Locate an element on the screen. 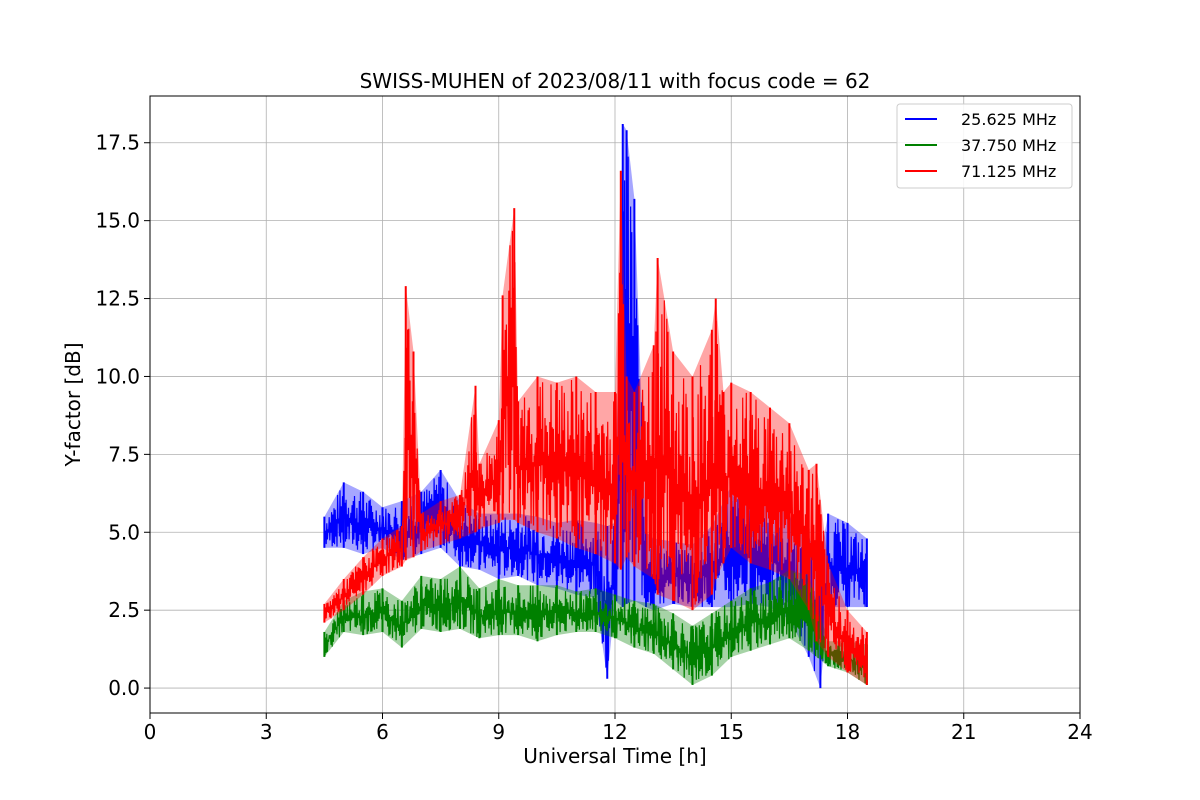 This screenshot has height=800, width=1200. x-tick-label: 24 is located at coordinates (1079, 732).